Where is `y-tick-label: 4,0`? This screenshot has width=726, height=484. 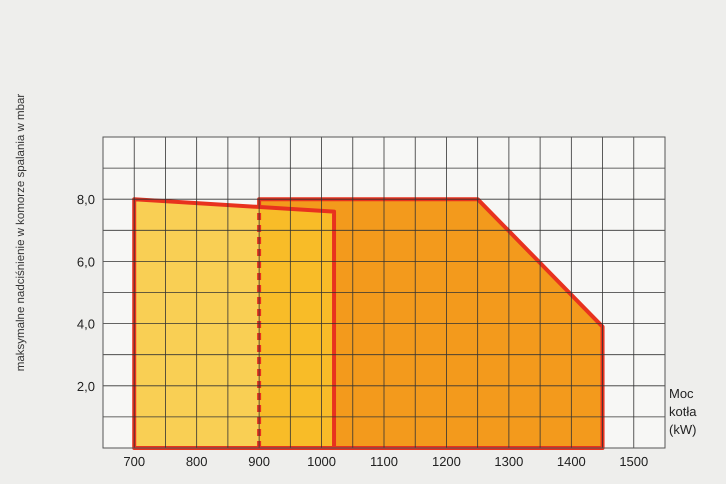
y-tick-label: 4,0 is located at coordinates (85, 324).